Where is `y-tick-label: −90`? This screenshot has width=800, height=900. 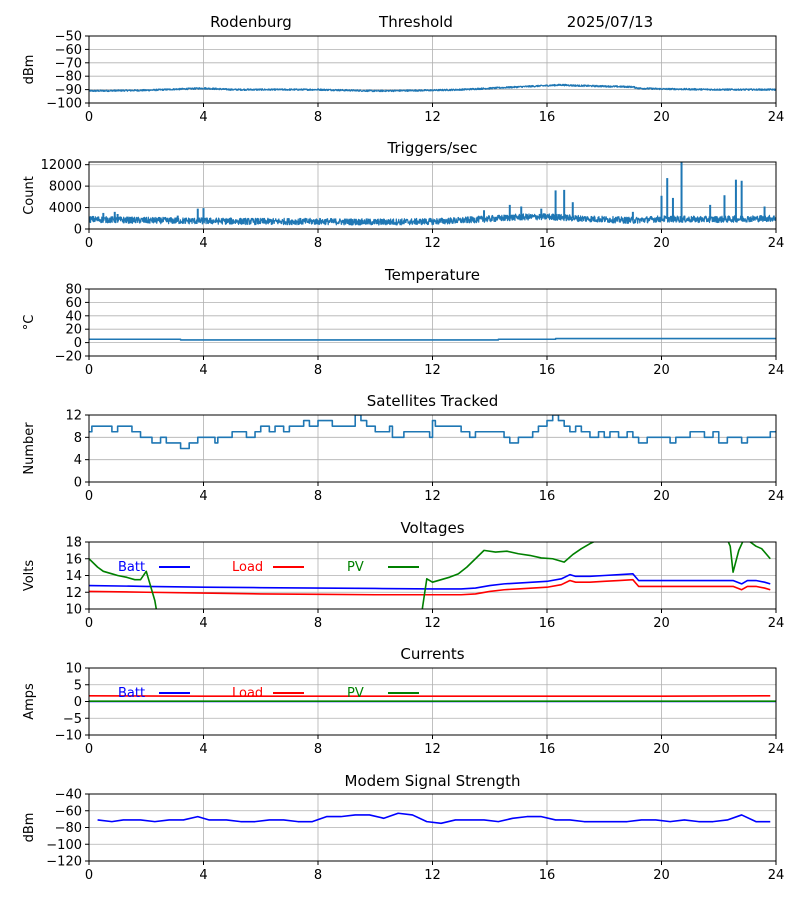 y-tick-label: −90 is located at coordinates (68, 90).